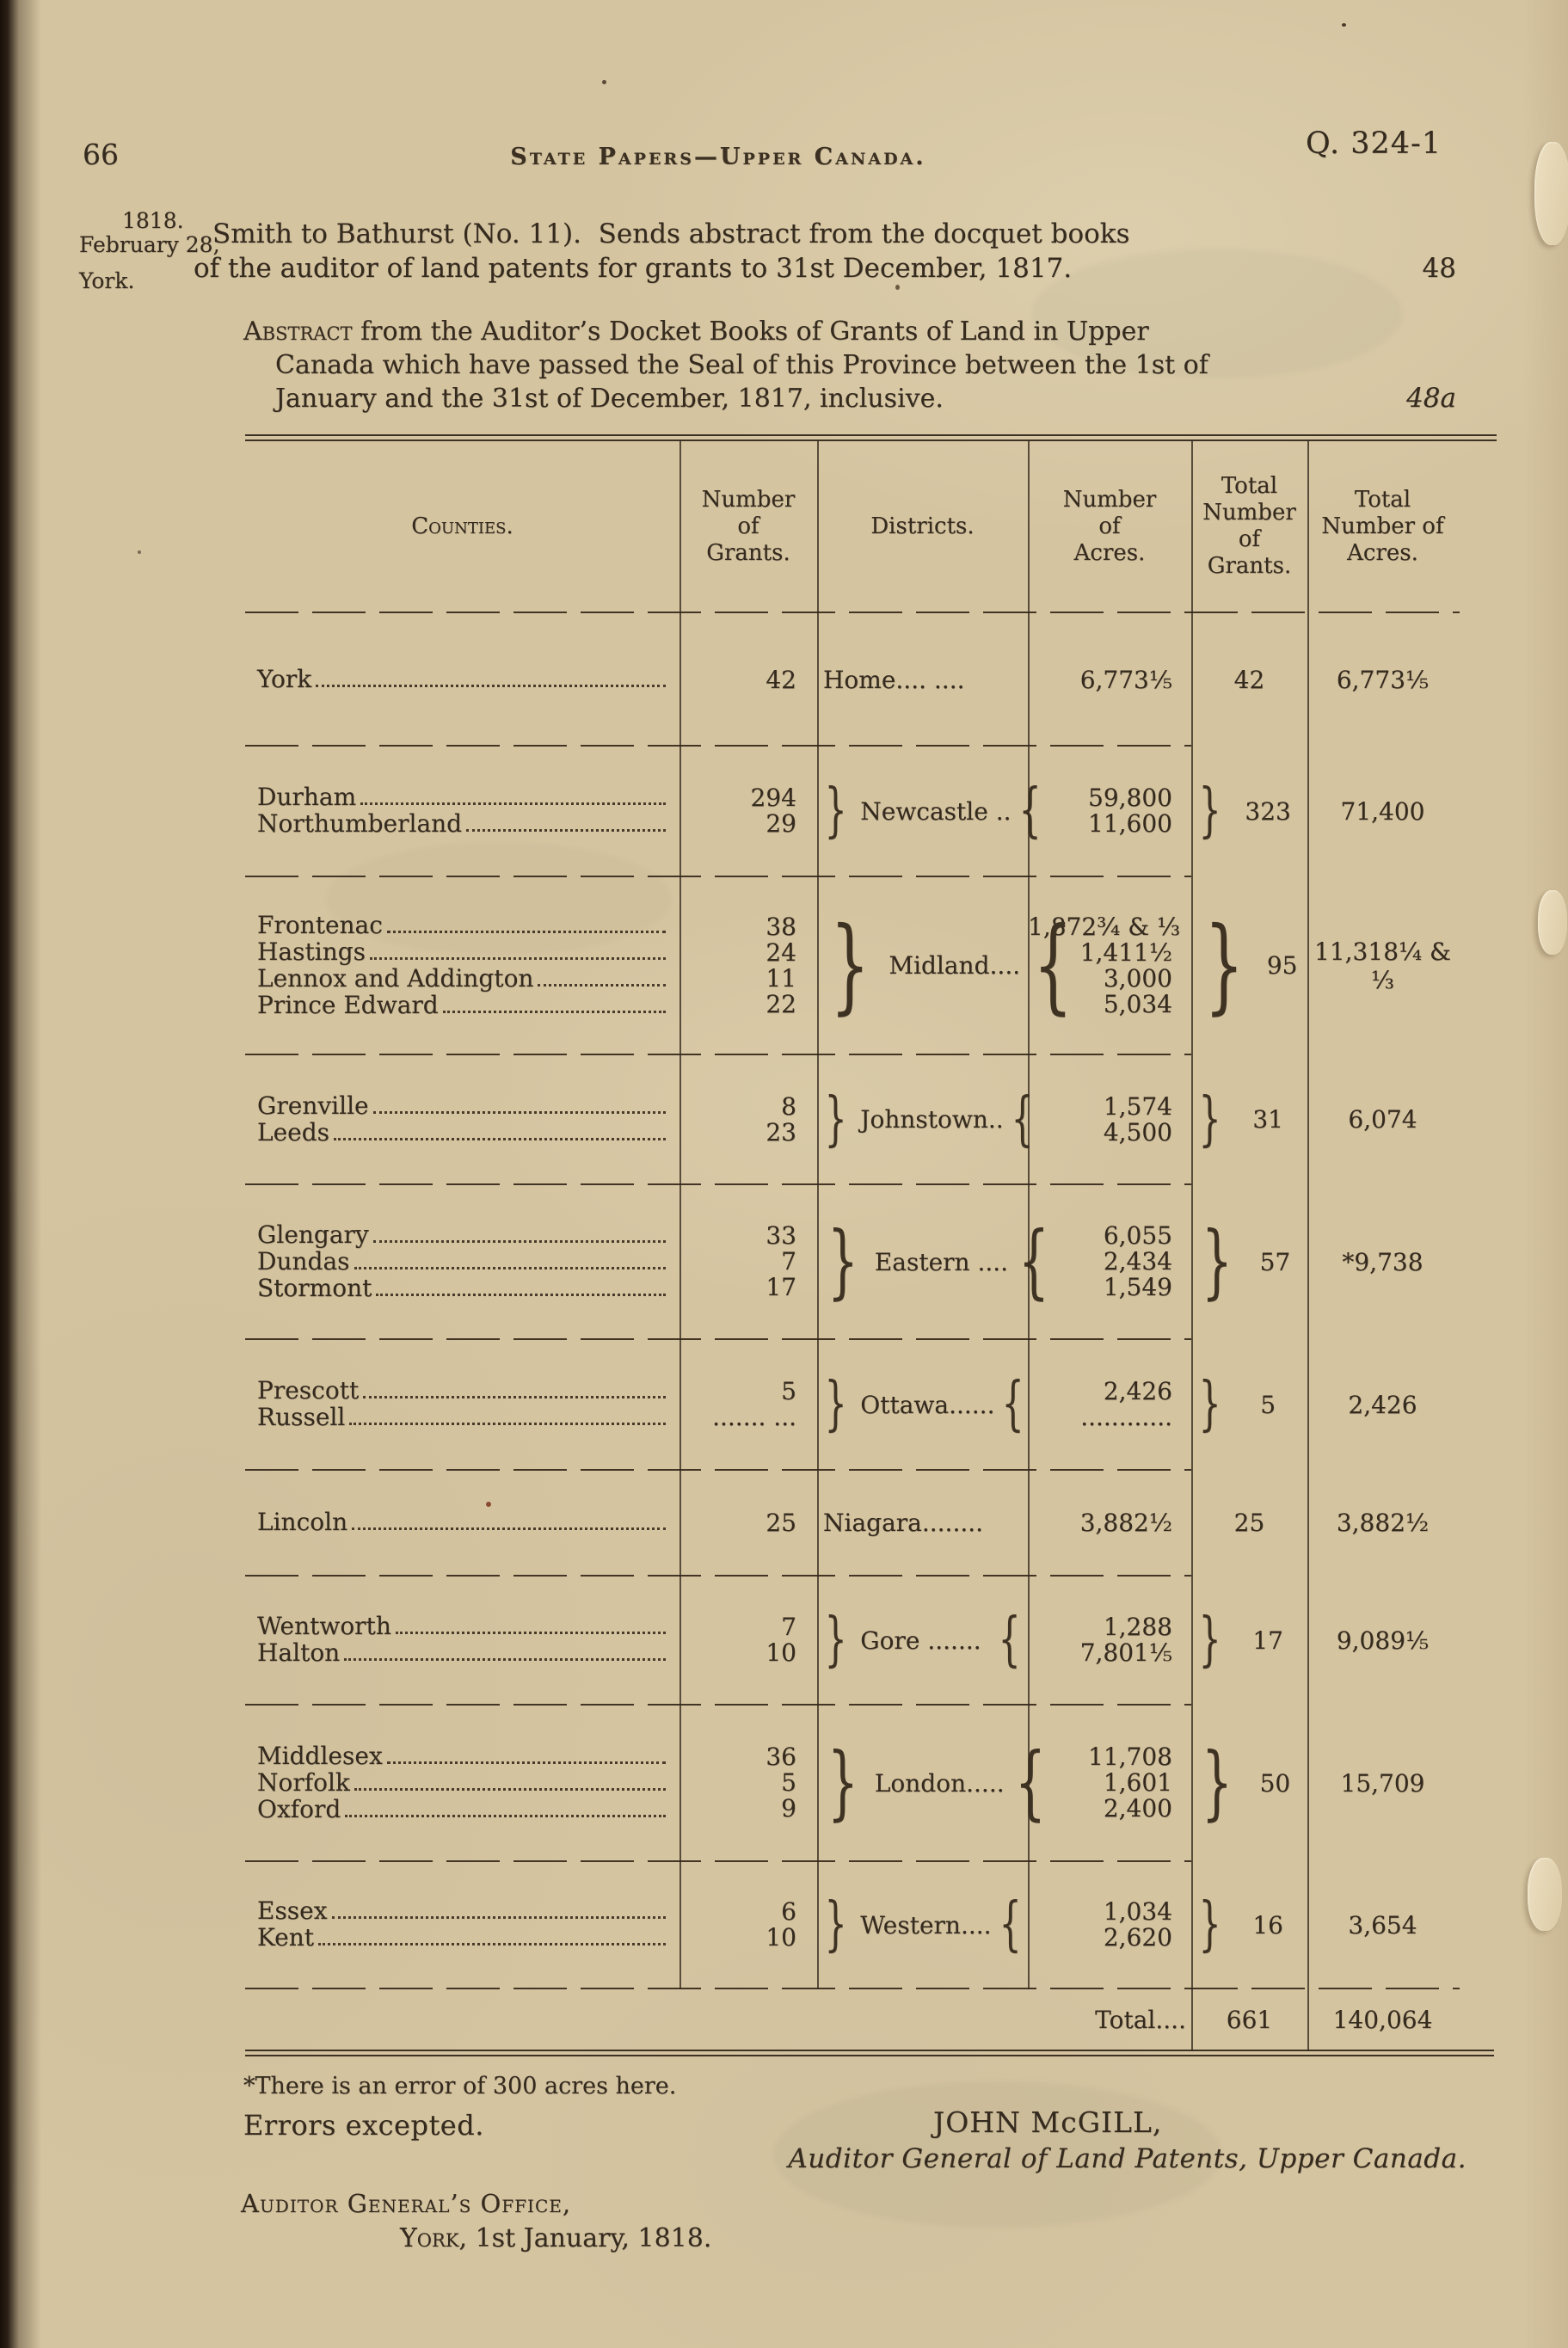 Image resolution: width=1568 pixels, height=2348 pixels. What do you see at coordinates (748, 680) in the screenshot?
I see `grants-cell: 42` at bounding box center [748, 680].